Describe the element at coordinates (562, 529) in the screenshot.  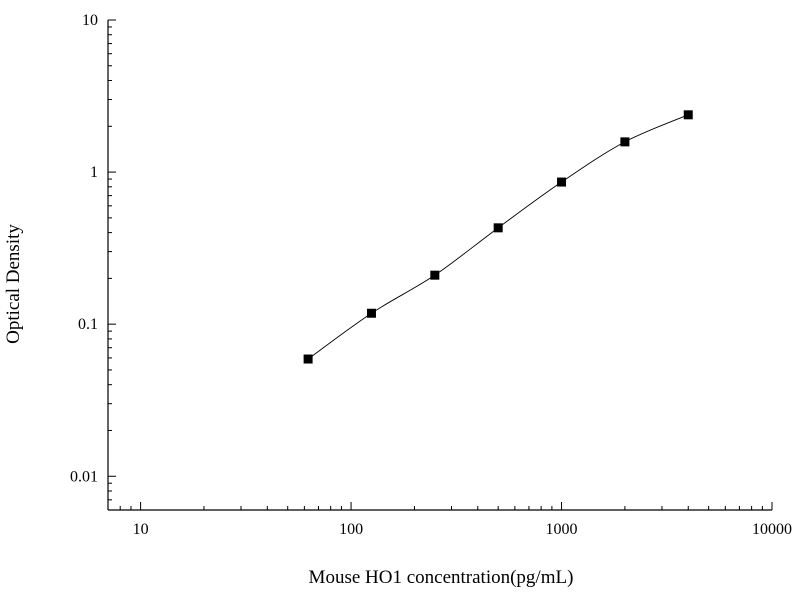
I see `x-tick-label: 1000` at that location.